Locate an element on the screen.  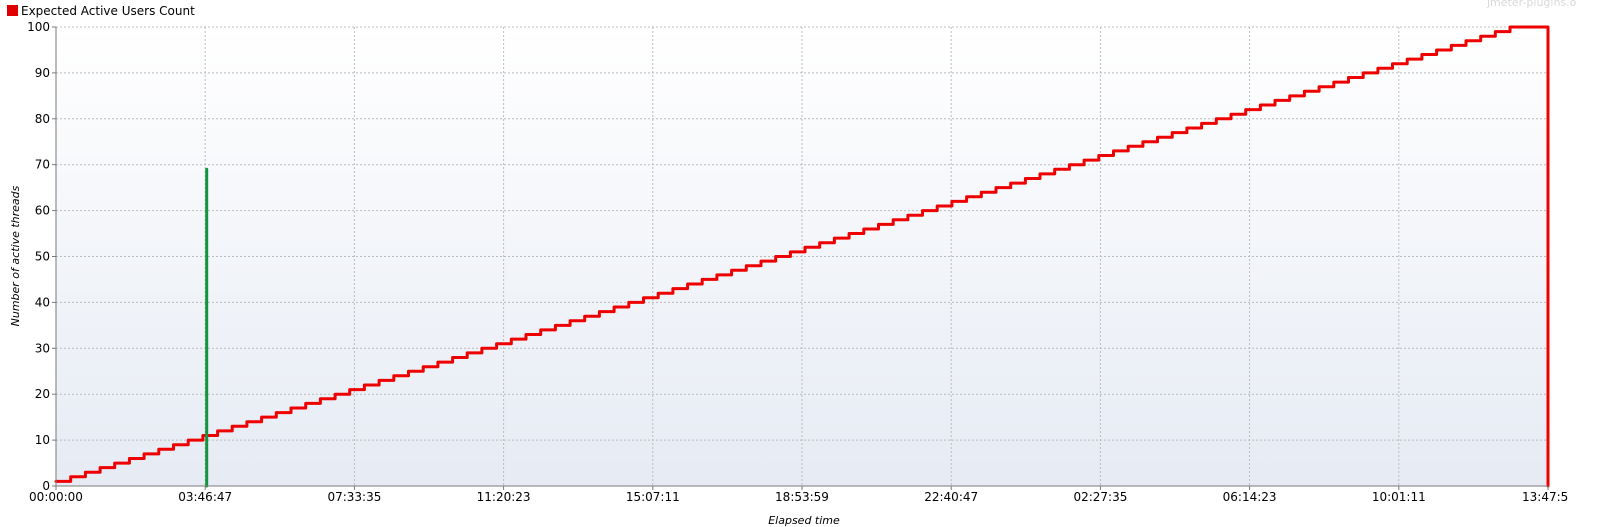
y-tick-label: 90 is located at coordinates (42, 73).